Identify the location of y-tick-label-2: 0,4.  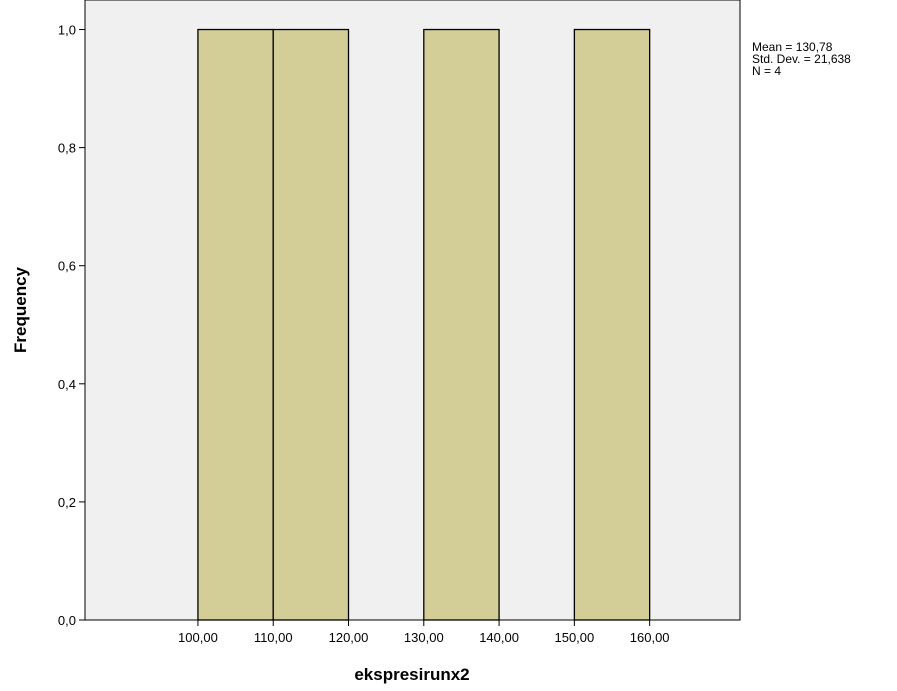
(67, 384).